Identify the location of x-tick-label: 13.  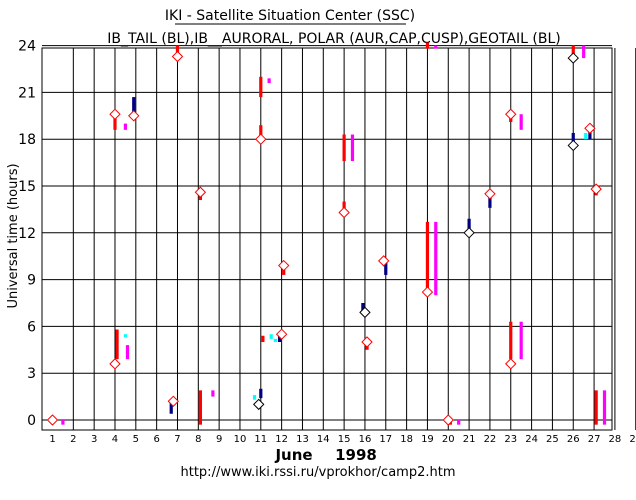
(302, 439).